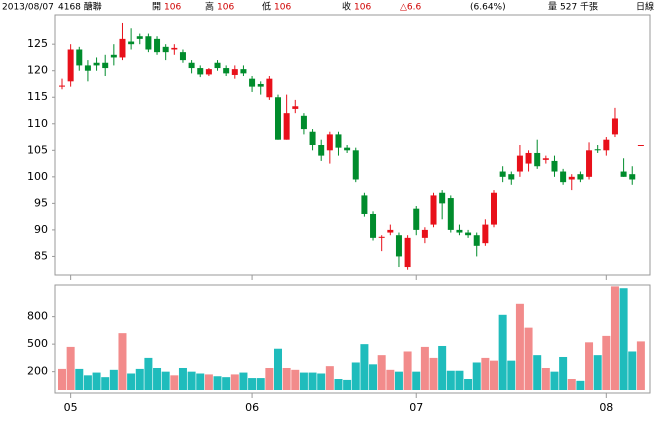 The width and height of the screenshot is (657, 425). What do you see at coordinates (37, 176) in the screenshot?
I see `y-tick-label: 100` at bounding box center [37, 176].